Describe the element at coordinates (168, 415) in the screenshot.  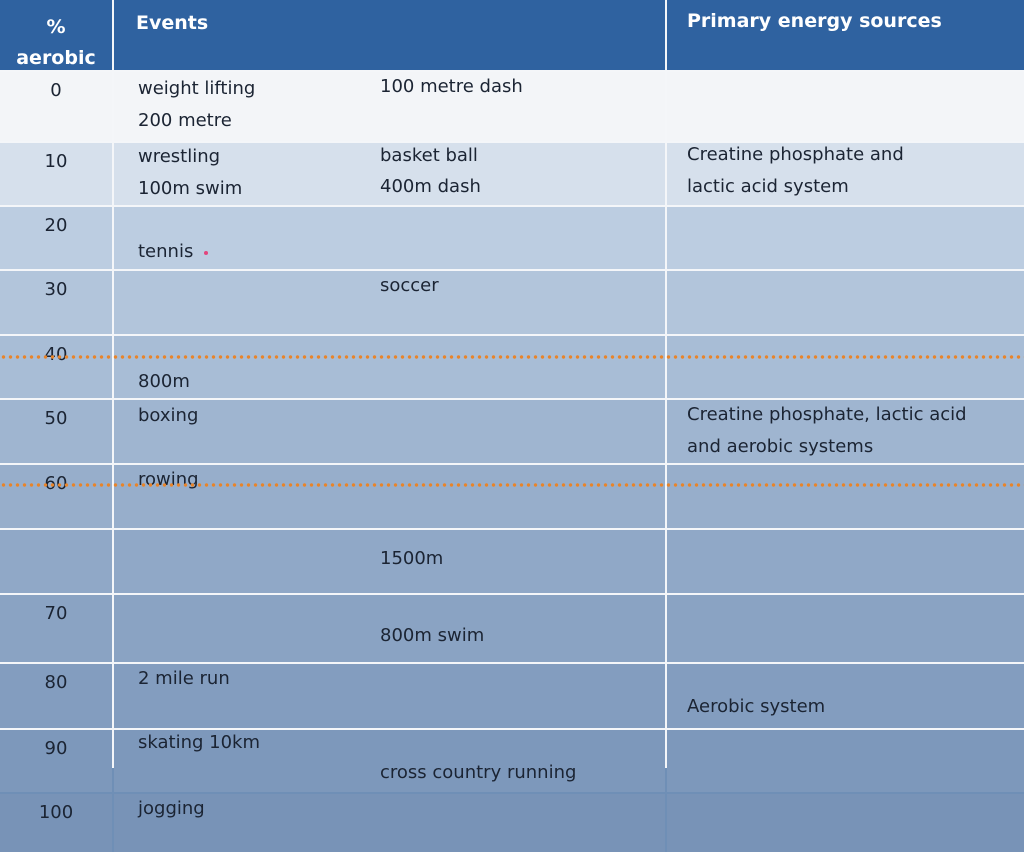
I see `event-label: boxing` at that location.